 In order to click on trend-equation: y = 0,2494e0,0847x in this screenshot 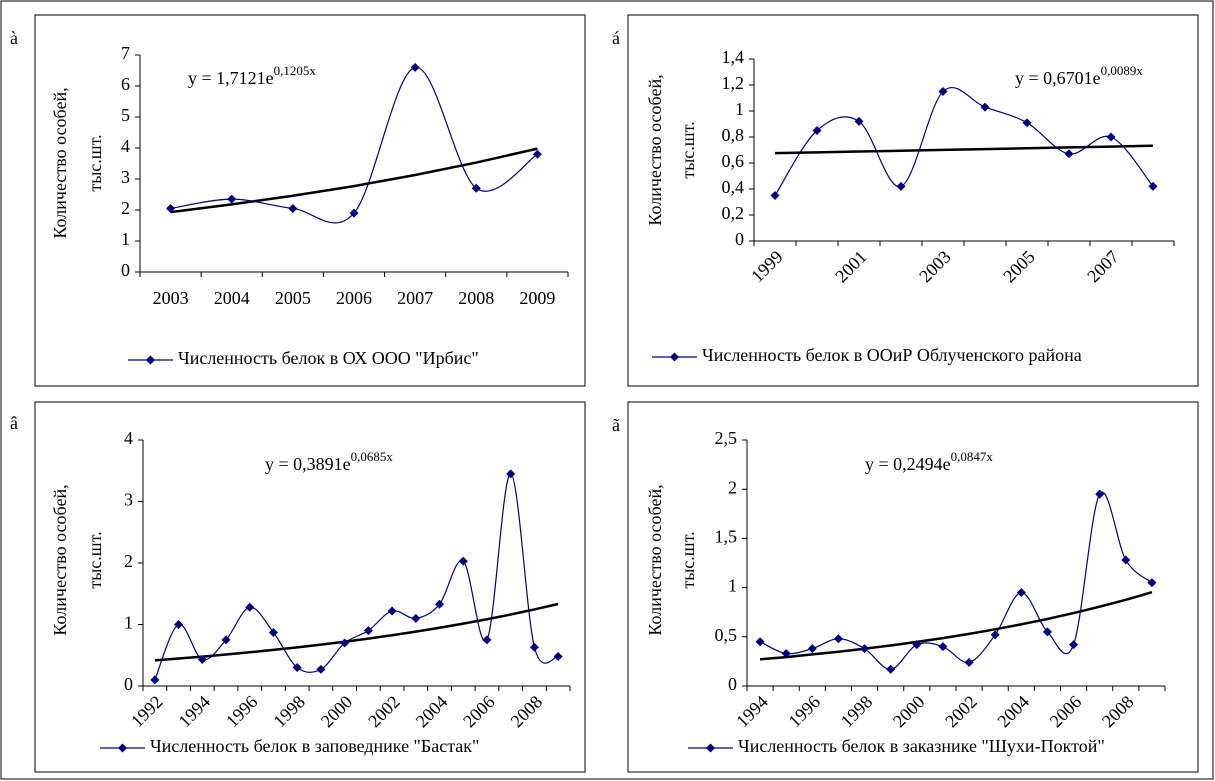, I will do `click(929, 461)`.